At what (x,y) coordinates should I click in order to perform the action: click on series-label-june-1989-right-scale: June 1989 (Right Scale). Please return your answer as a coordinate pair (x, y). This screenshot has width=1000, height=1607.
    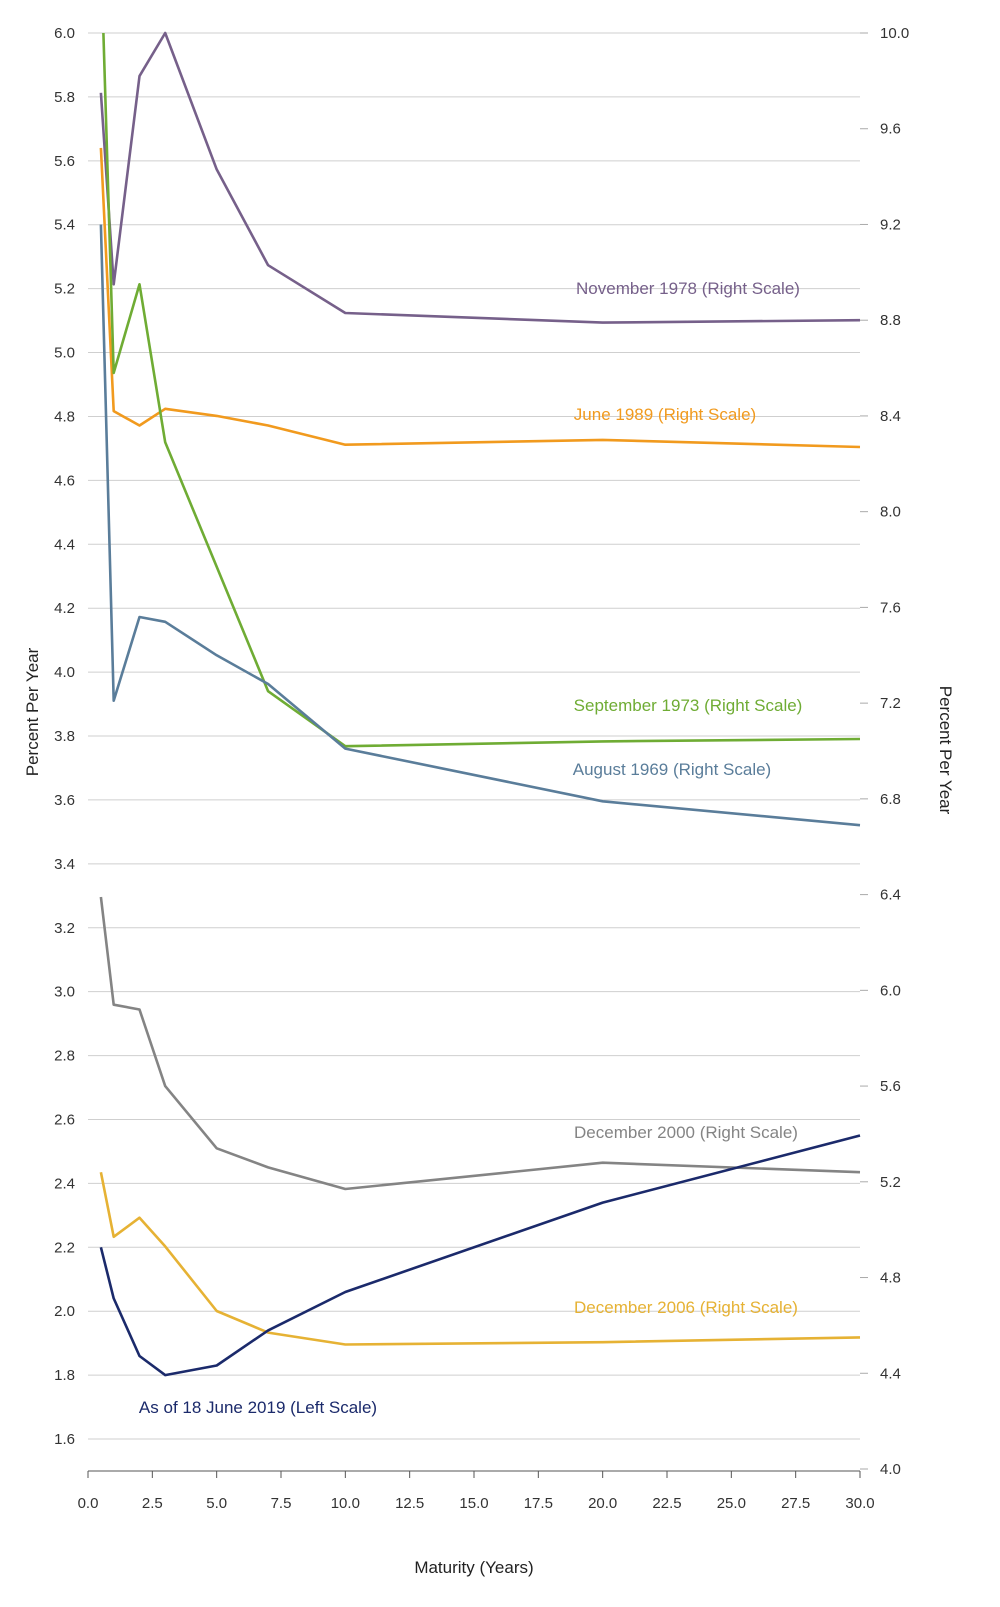
    Looking at the image, I should click on (665, 414).